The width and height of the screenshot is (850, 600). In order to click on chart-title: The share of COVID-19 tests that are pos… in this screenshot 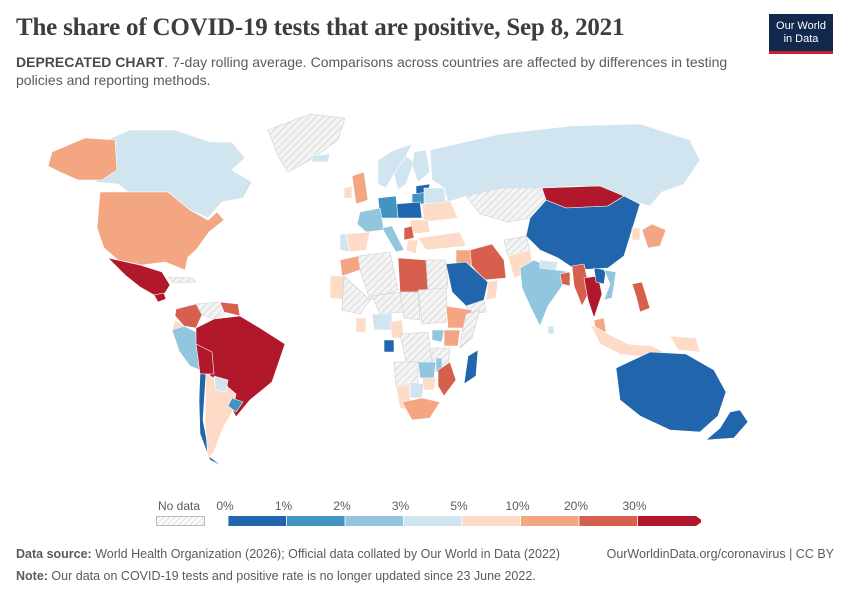, I will do `click(320, 27)`.